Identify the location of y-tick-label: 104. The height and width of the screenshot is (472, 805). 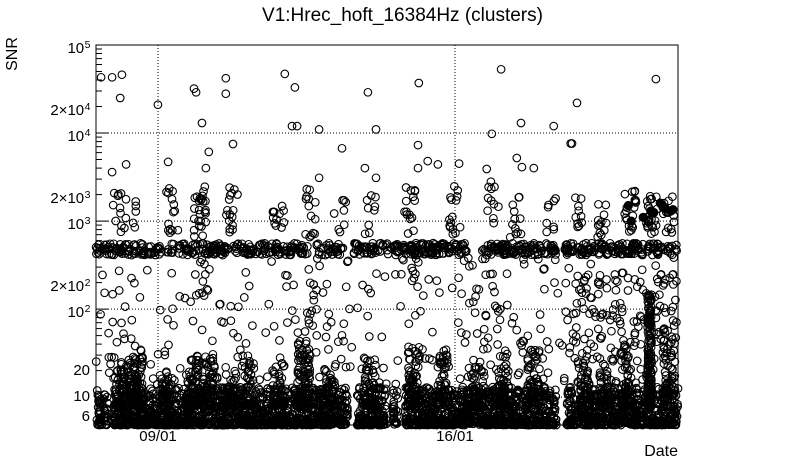
(79, 136).